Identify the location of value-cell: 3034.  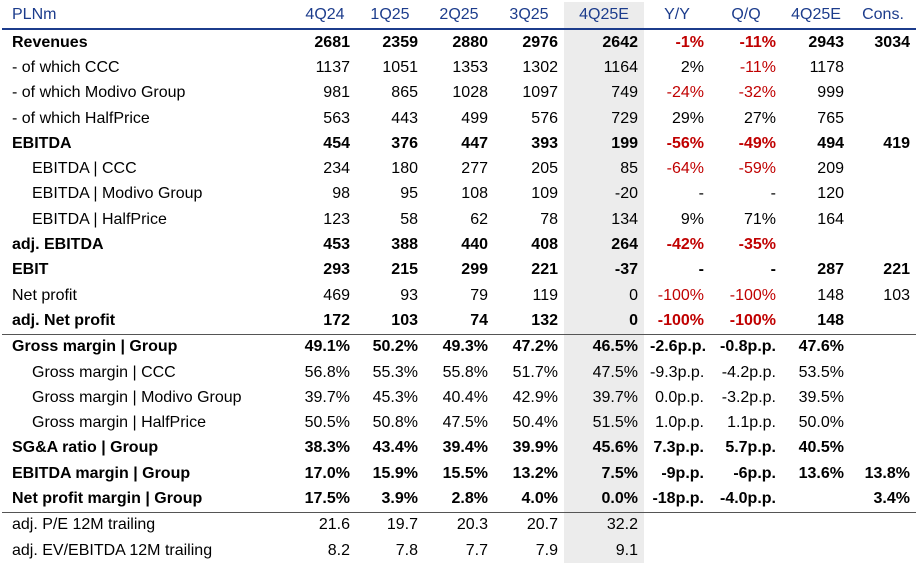
(892, 42).